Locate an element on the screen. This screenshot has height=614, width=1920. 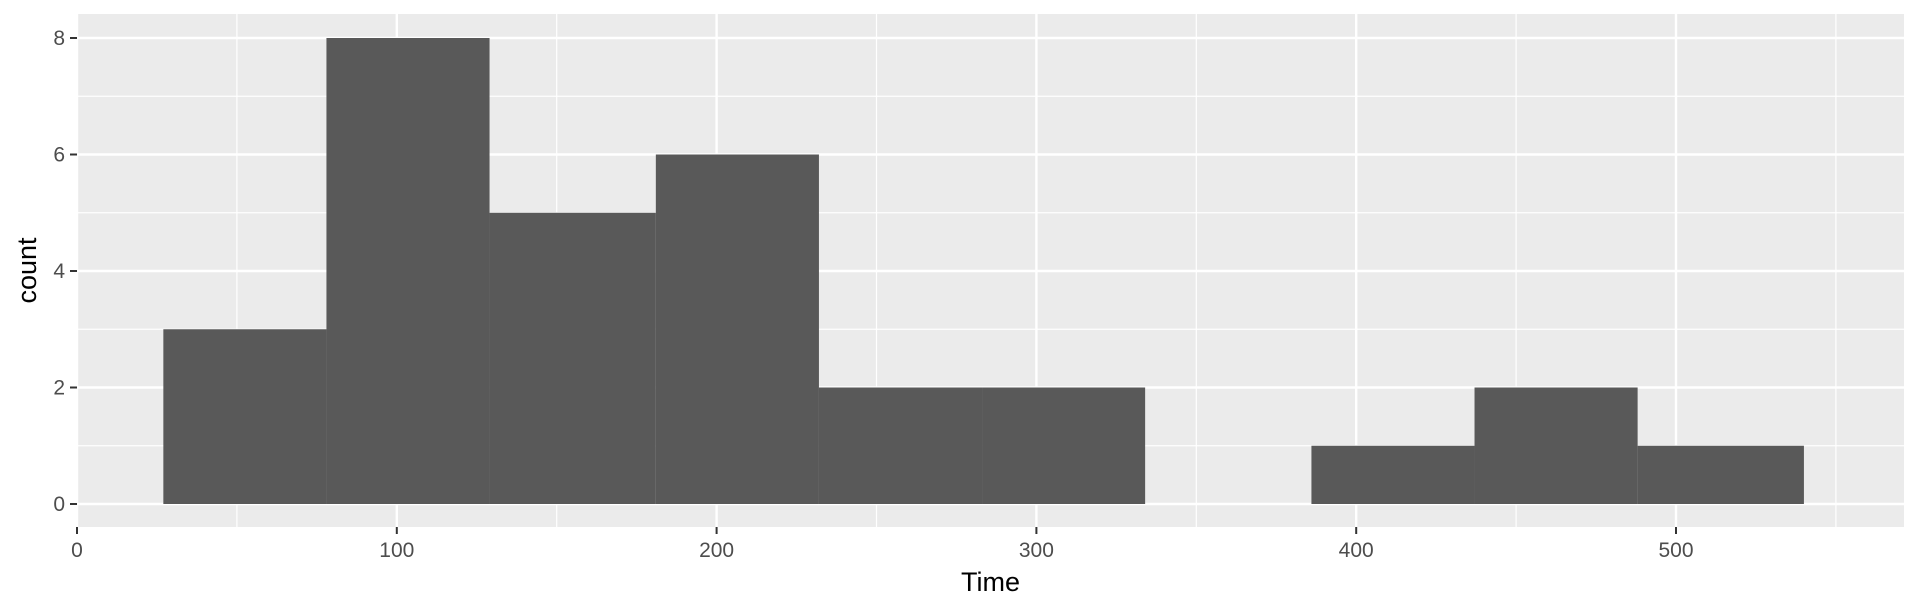
y-tick-label: 0 is located at coordinates (59, 504).